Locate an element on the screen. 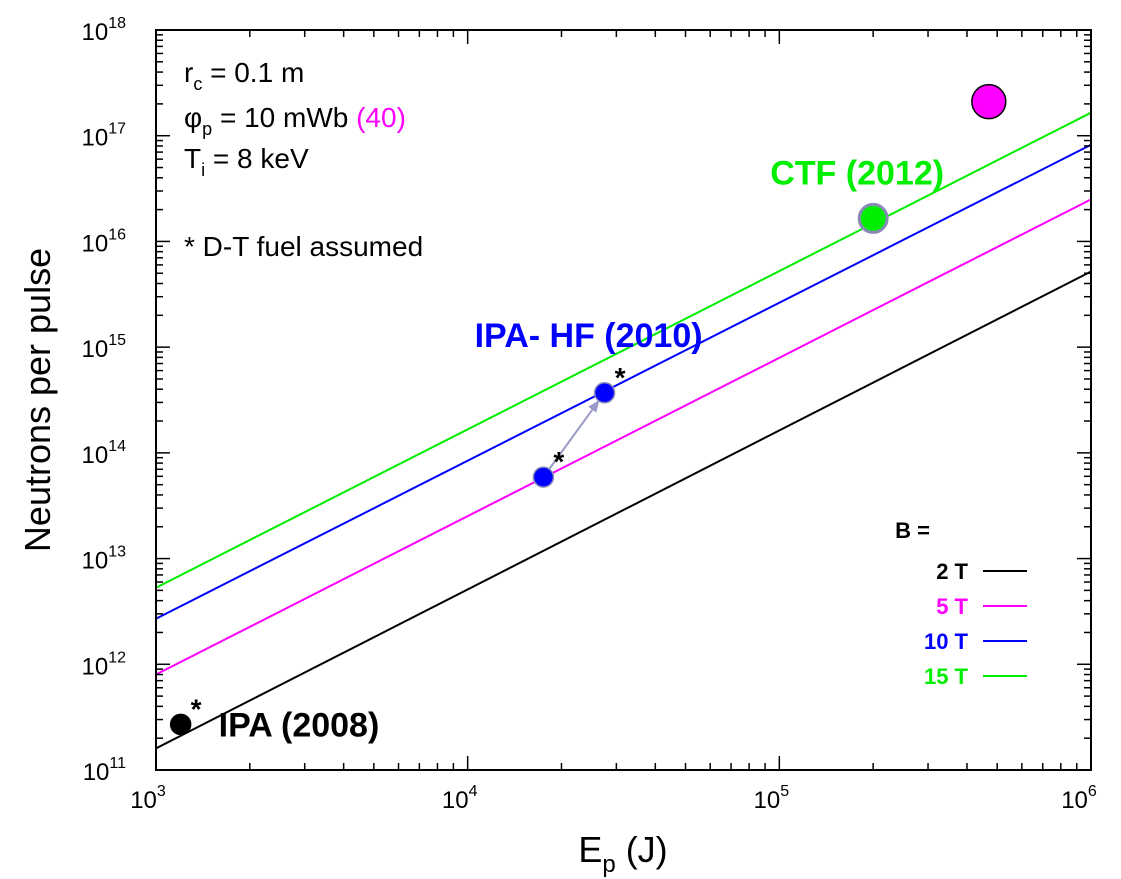  x-axis-title: Ep (J) is located at coordinates (622, 853).